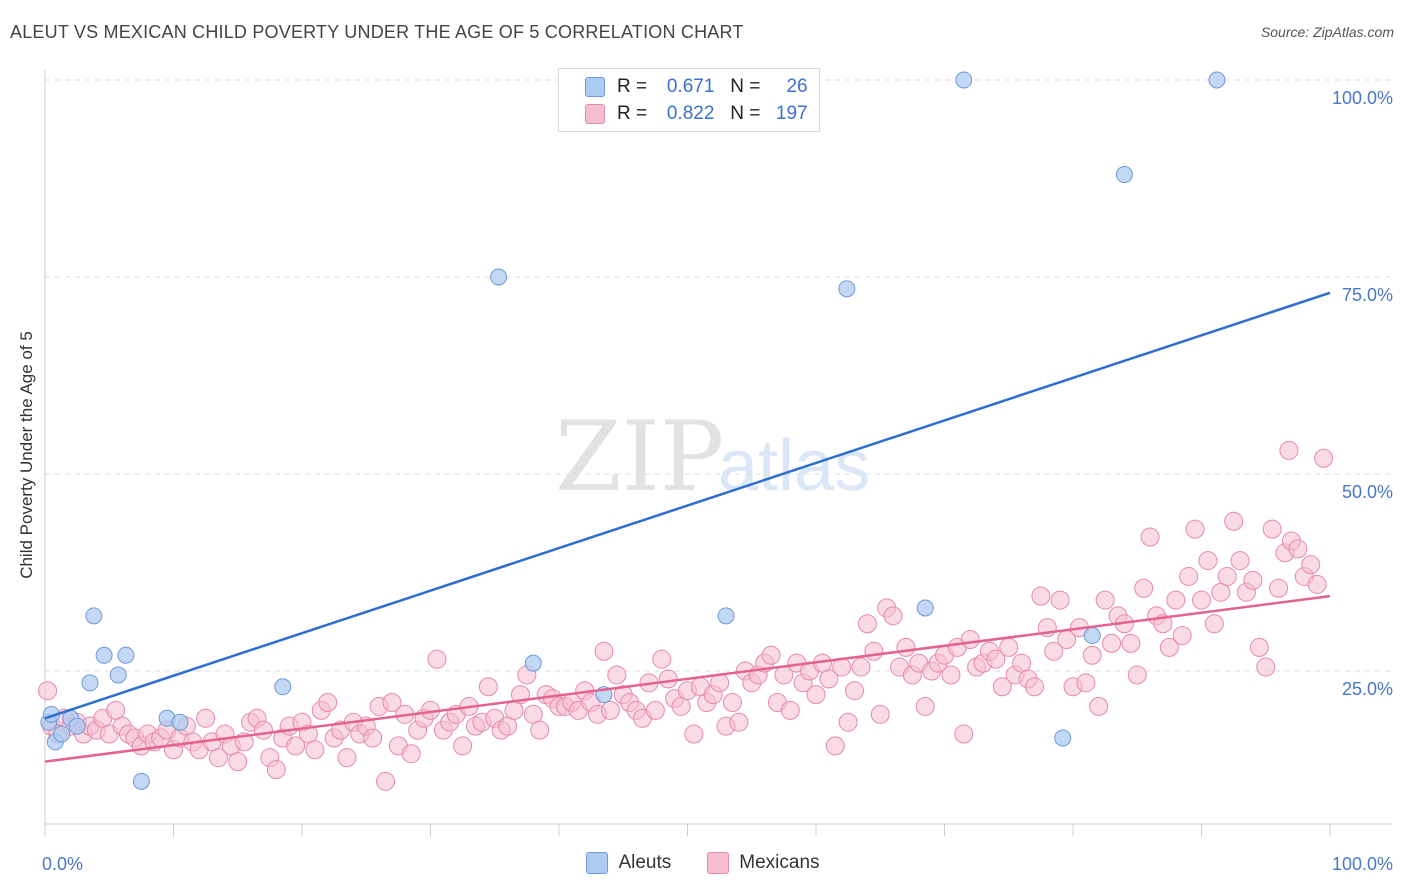 This screenshot has width=1406, height=892. What do you see at coordinates (712, 457) in the screenshot?
I see `watermark: ZIP atlas` at bounding box center [712, 457].